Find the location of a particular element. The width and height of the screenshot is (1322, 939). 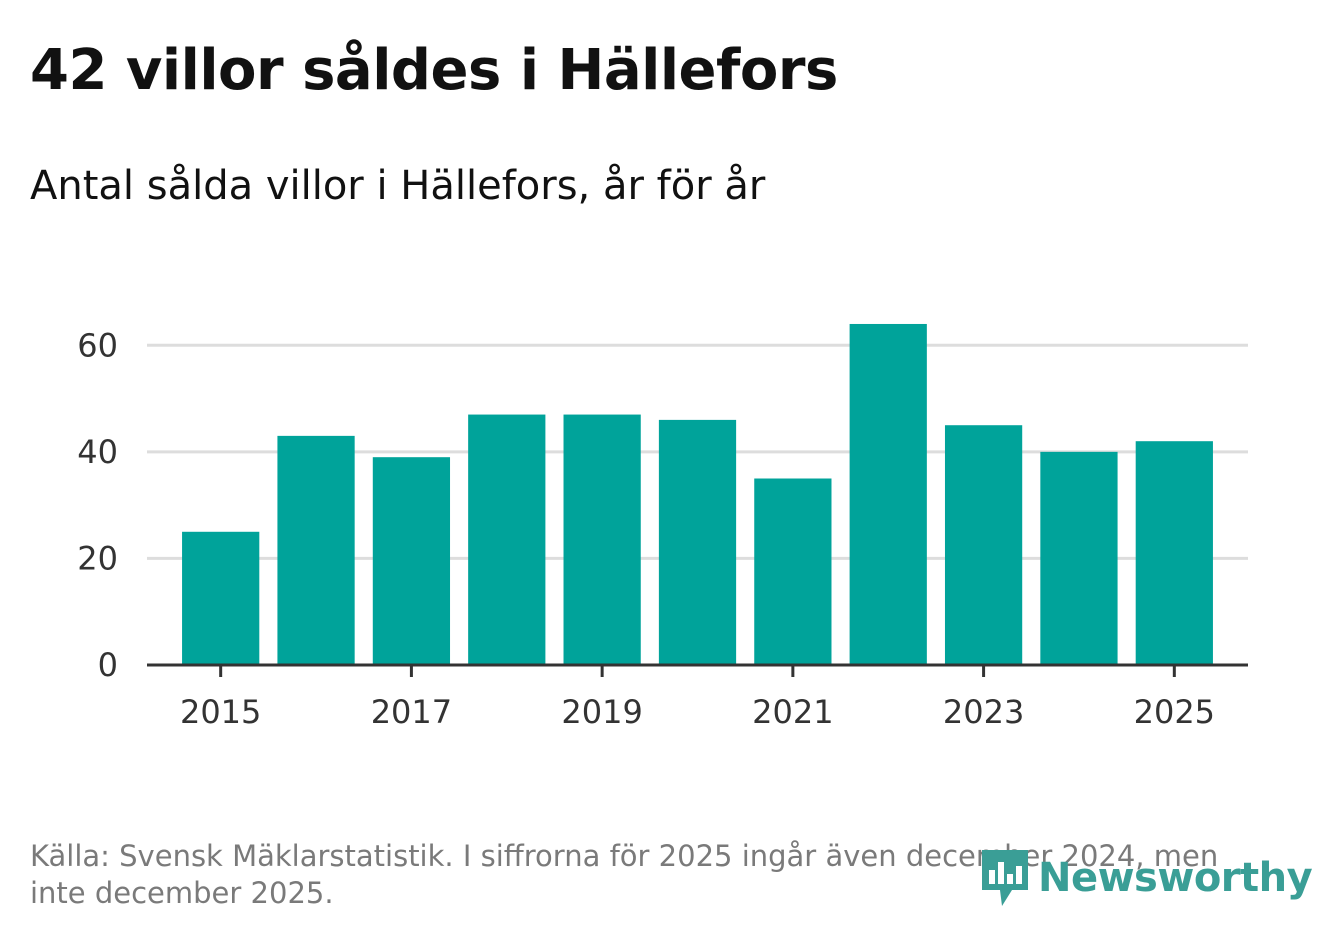

x-tick-label-2025: 2025 is located at coordinates (1174, 712).